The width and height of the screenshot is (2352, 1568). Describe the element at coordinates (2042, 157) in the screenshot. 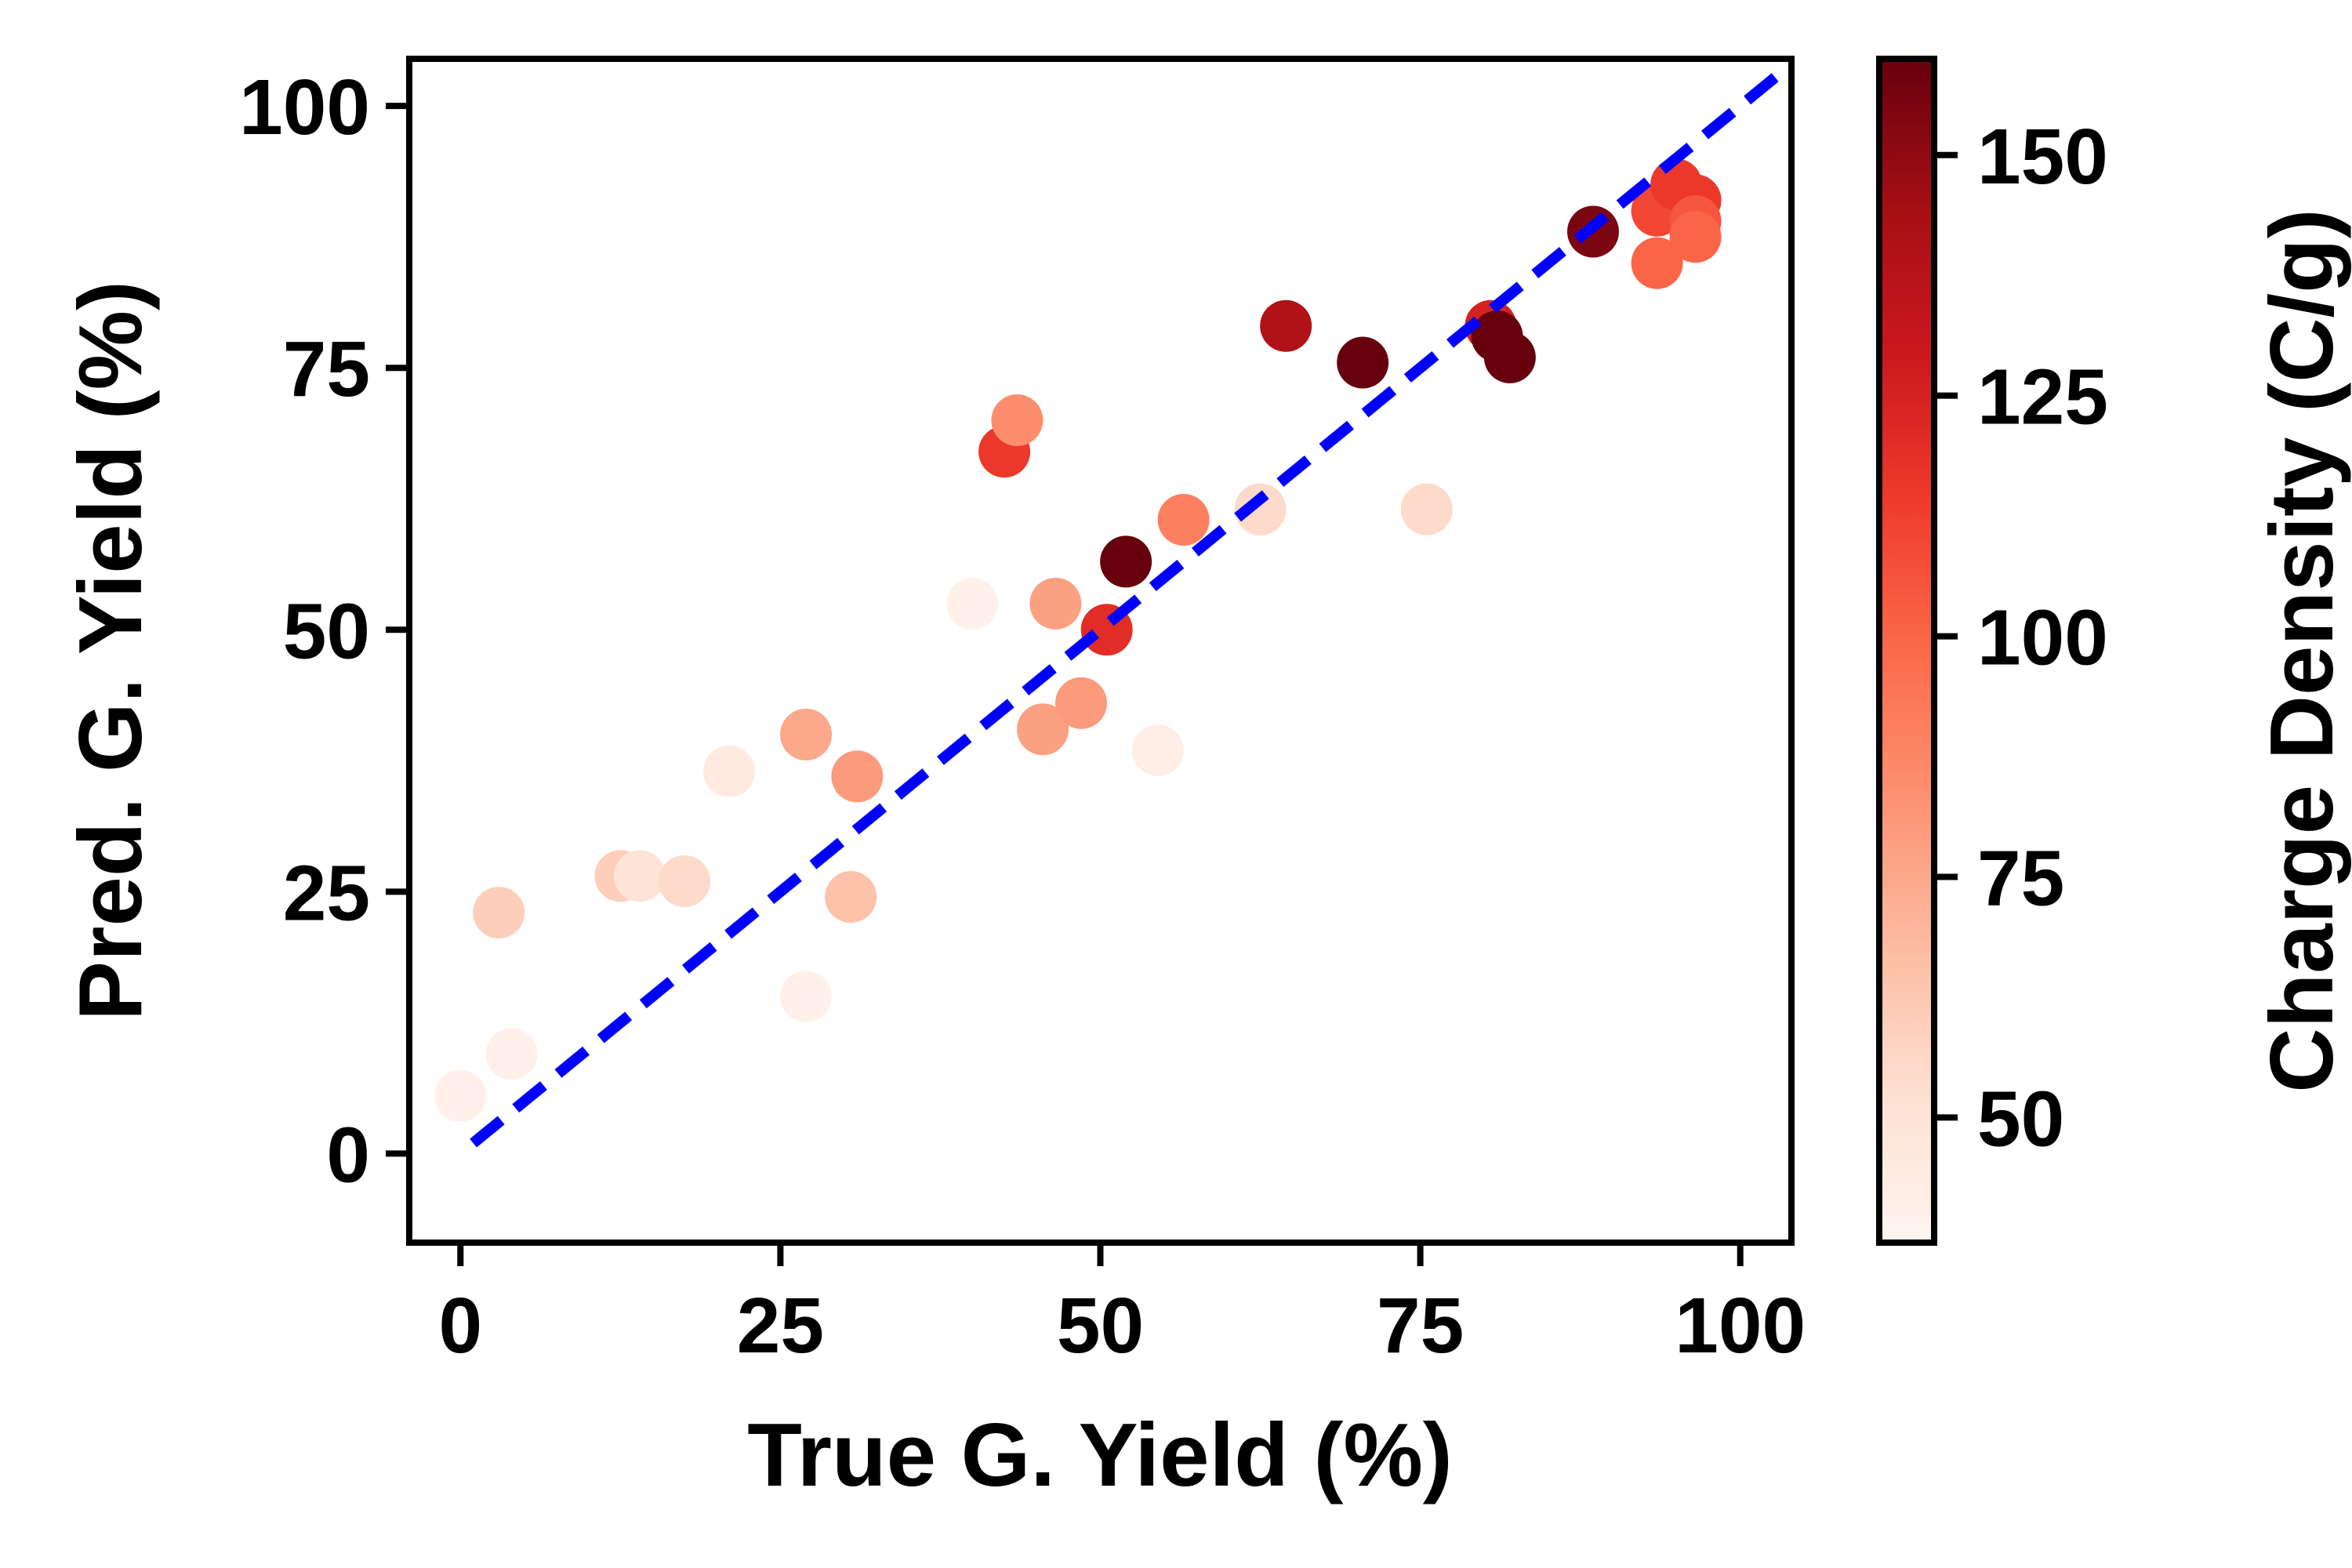

I see `colorbar-tick-label: 150` at that location.